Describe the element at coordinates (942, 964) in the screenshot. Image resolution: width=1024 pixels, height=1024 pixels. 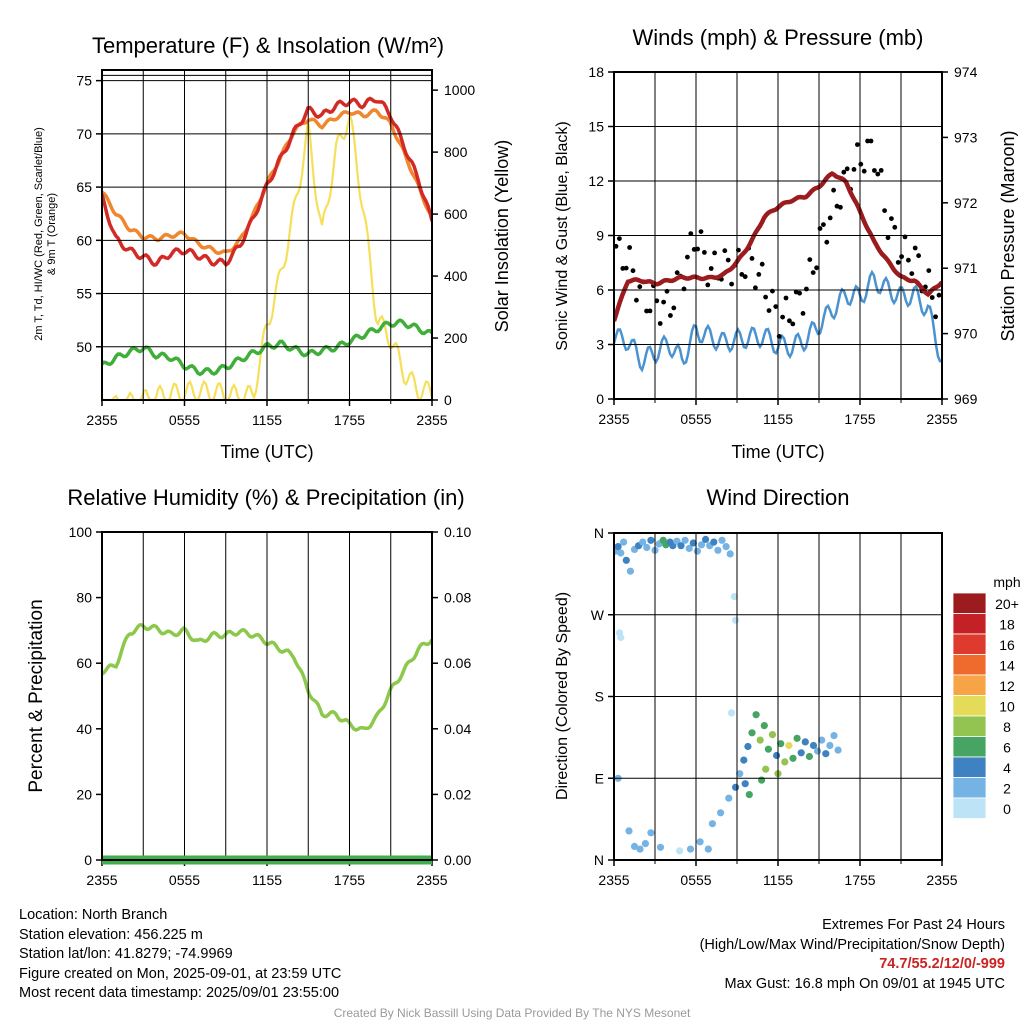
I see `extremes-values: 74.7/55.2/12/0/-999` at that location.